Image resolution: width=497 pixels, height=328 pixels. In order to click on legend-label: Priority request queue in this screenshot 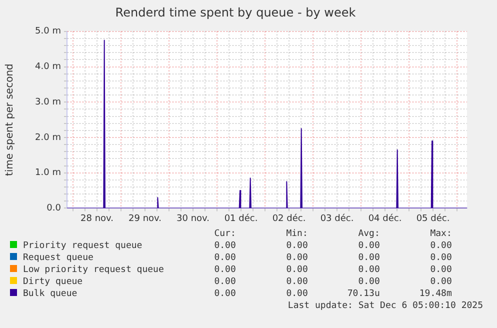, I will do `click(82, 246)`.